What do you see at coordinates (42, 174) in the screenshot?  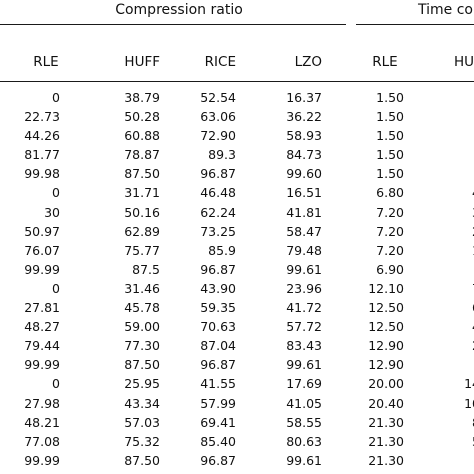 I see `table-cell: 99.98` at bounding box center [42, 174].